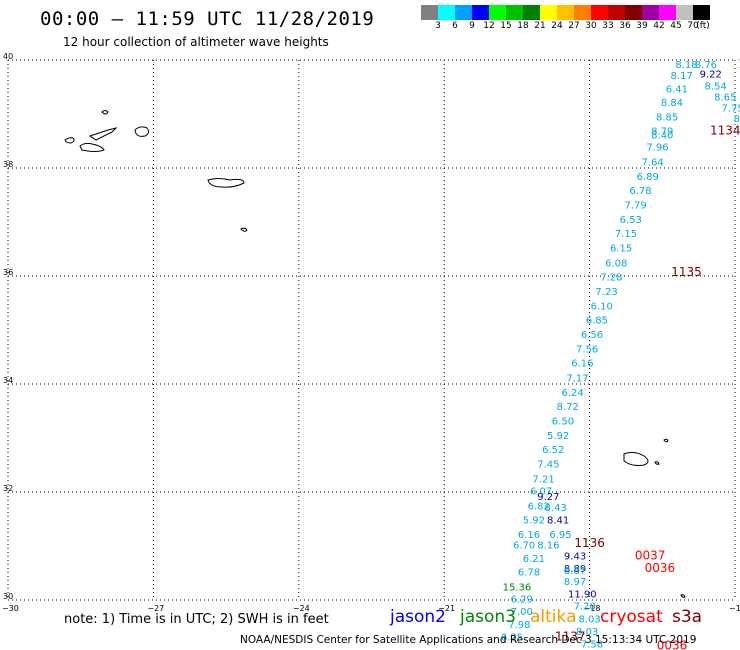 This screenshot has height=650, width=740. I want to click on legend-label: (ft), so click(703, 26).